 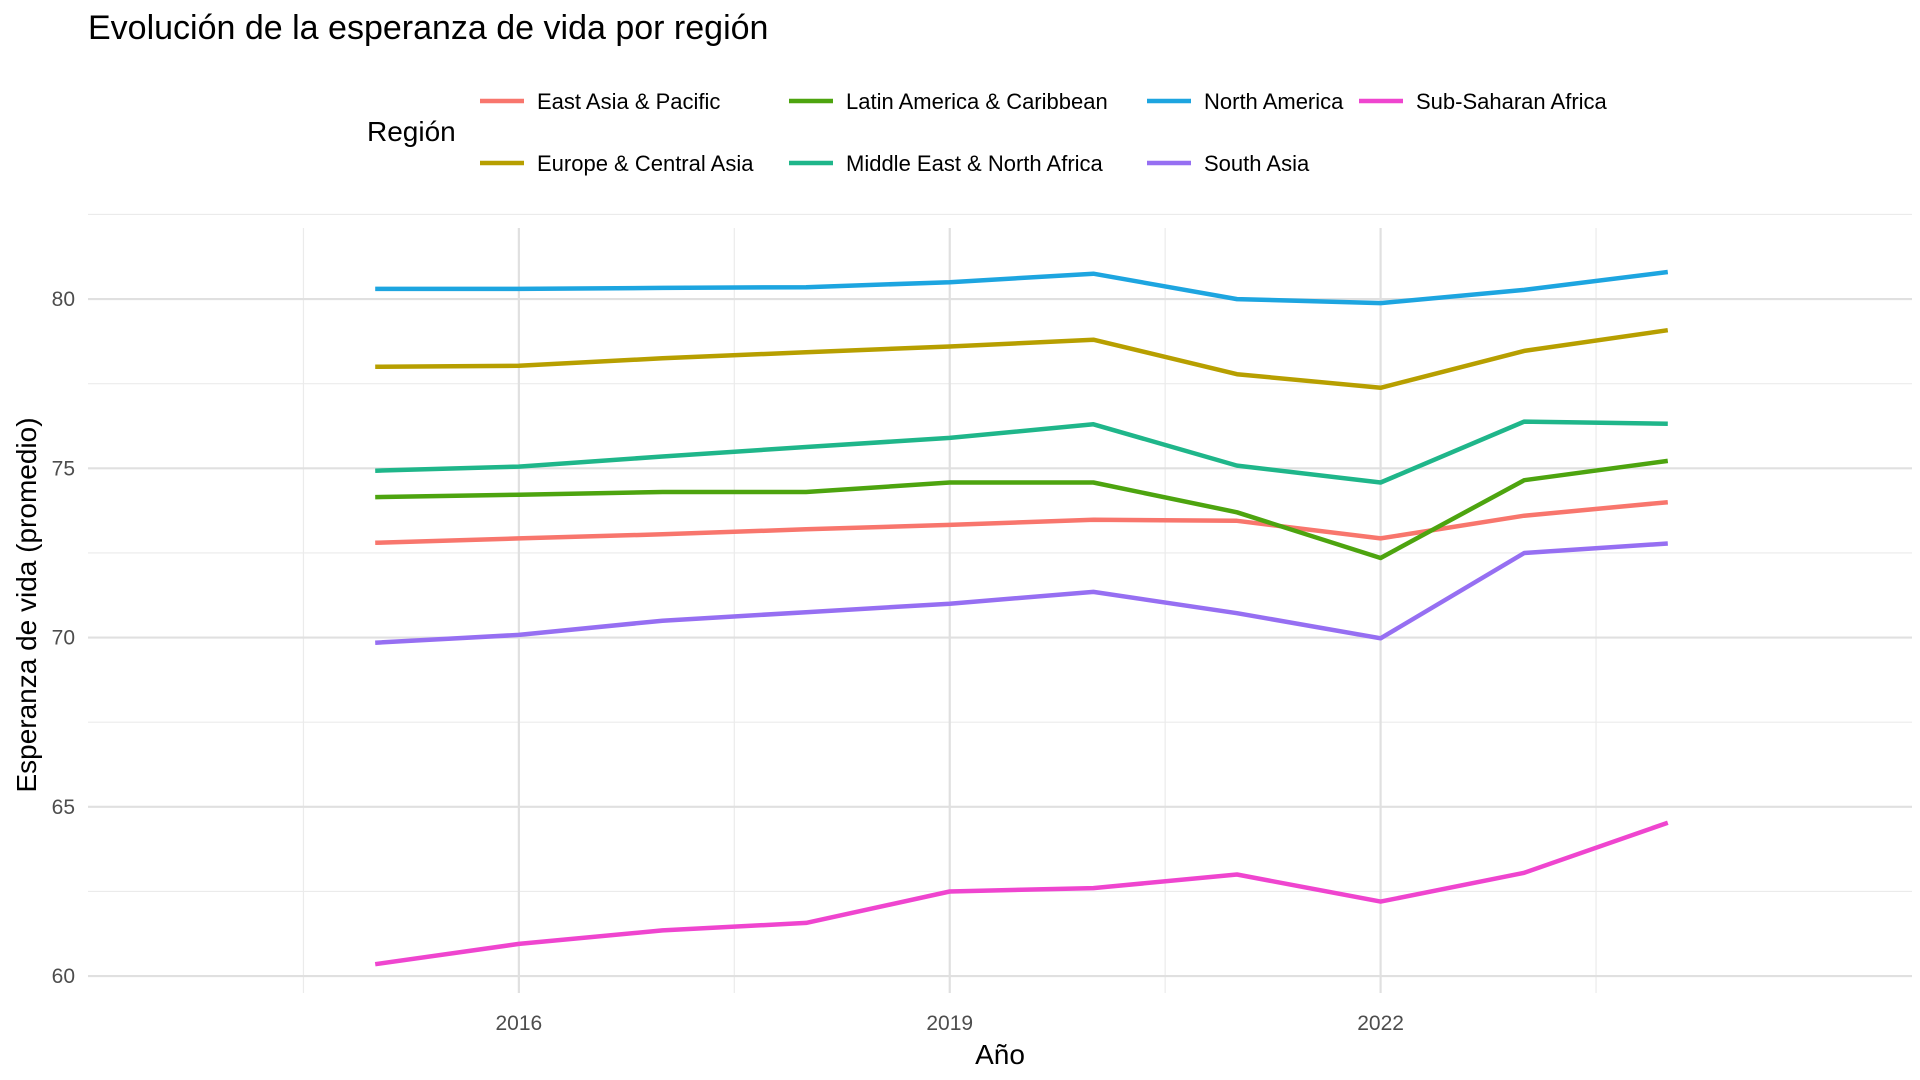 I want to click on y-tick-label: 80, so click(x=63, y=299).